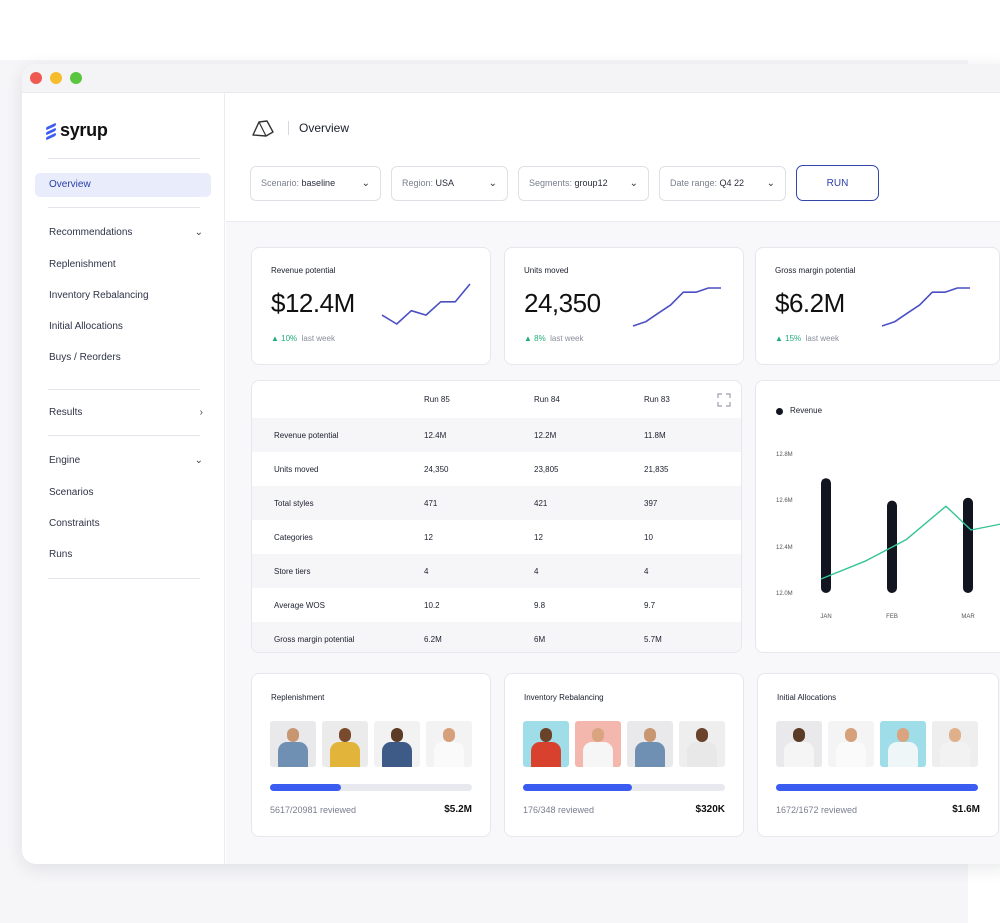 This screenshot has width=1000, height=923. Describe the element at coordinates (36, 78) in the screenshot. I see `window-close-button` at that location.